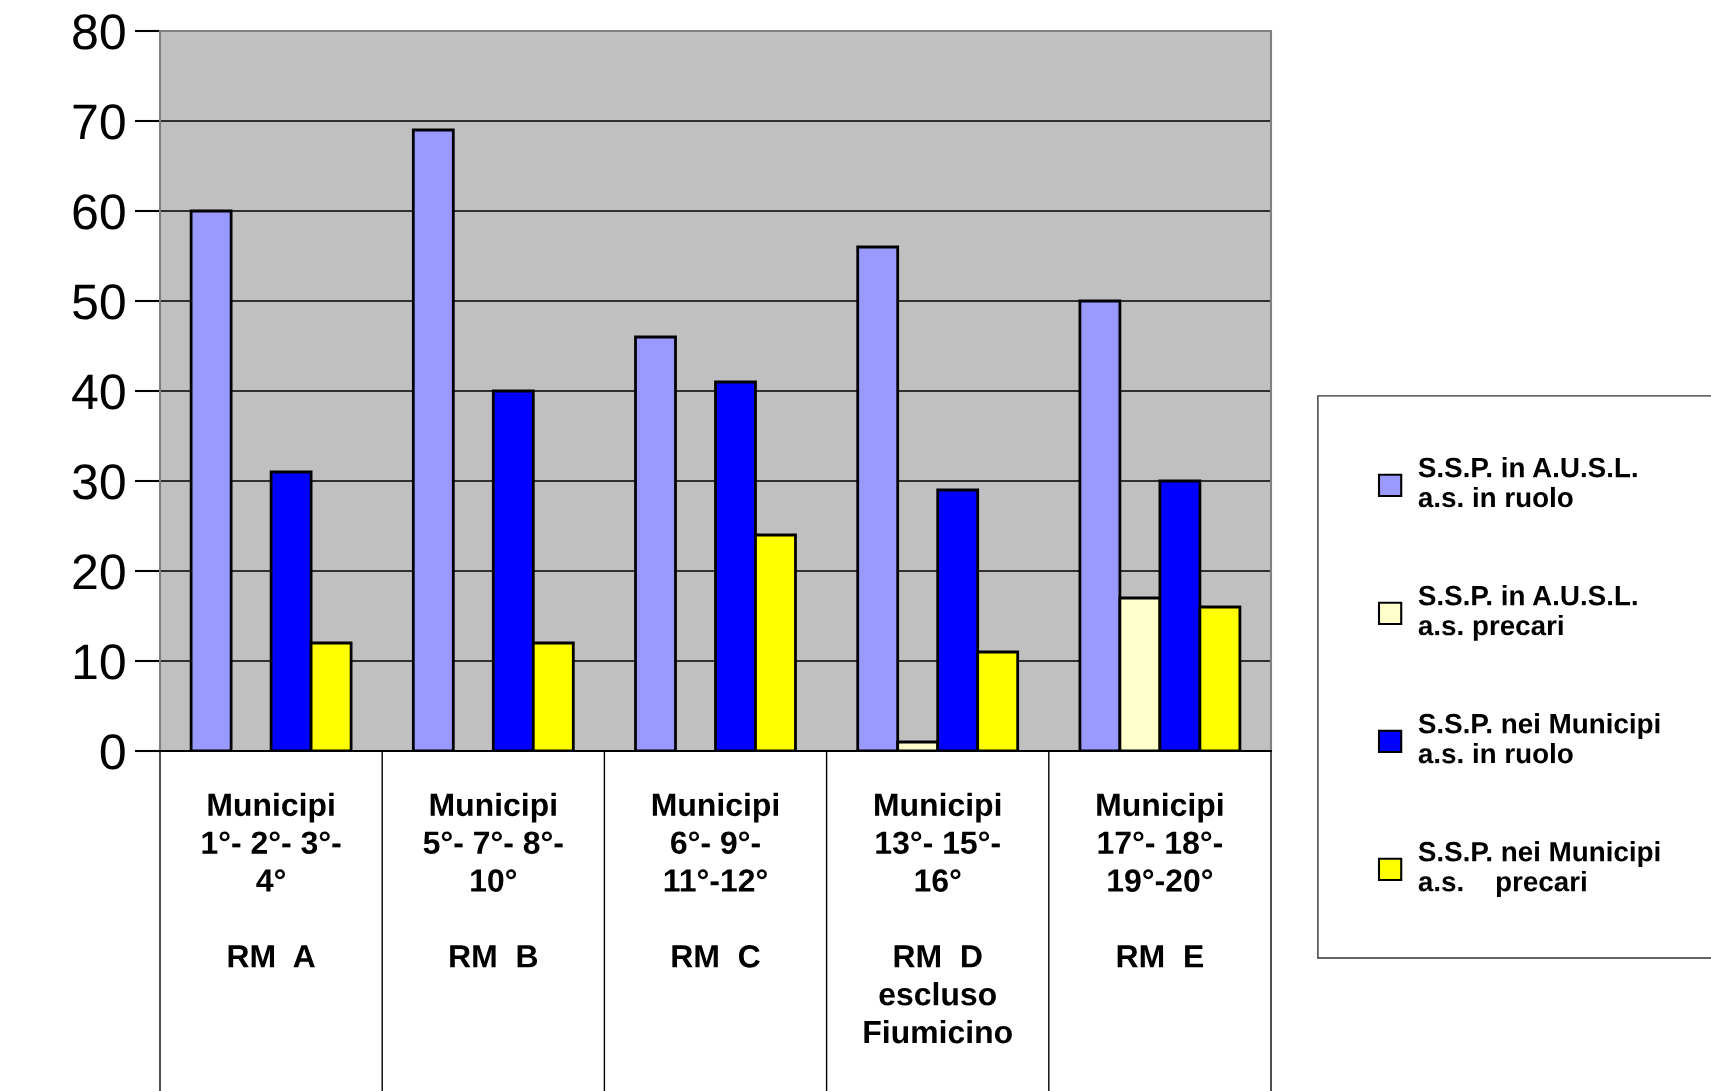 Image resolution: width=1711 pixels, height=1091 pixels. Describe the element at coordinates (938, 918) in the screenshot. I see `category-label: Municipi 13°- 15°- 16° RM D escluso Fiumicino` at that location.